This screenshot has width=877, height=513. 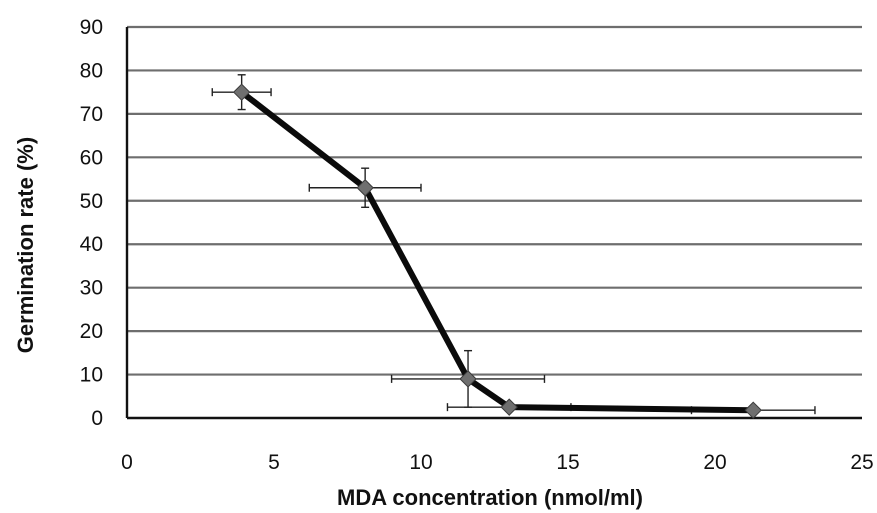 I want to click on y-tick-label: 60, so click(x=91, y=157).